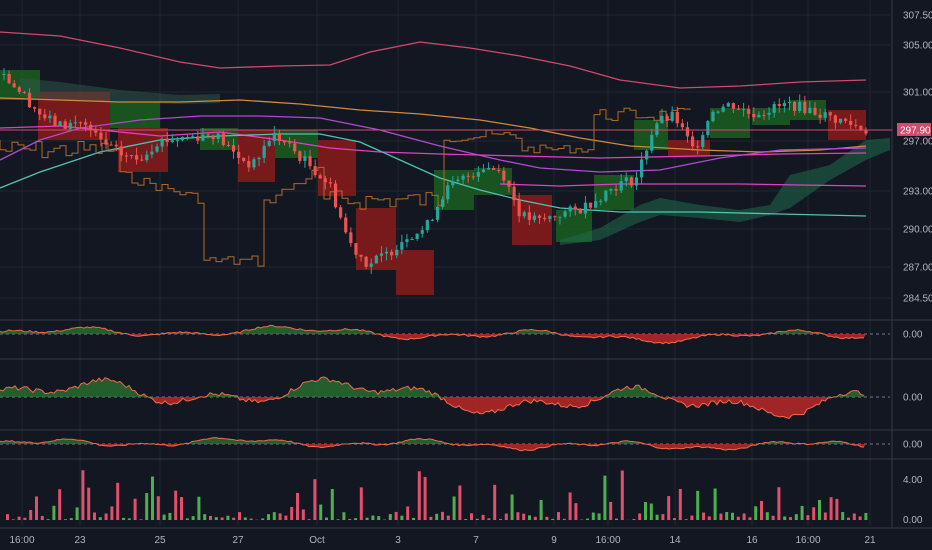  I want to click on oscillator-1-line, so click(432, 334).